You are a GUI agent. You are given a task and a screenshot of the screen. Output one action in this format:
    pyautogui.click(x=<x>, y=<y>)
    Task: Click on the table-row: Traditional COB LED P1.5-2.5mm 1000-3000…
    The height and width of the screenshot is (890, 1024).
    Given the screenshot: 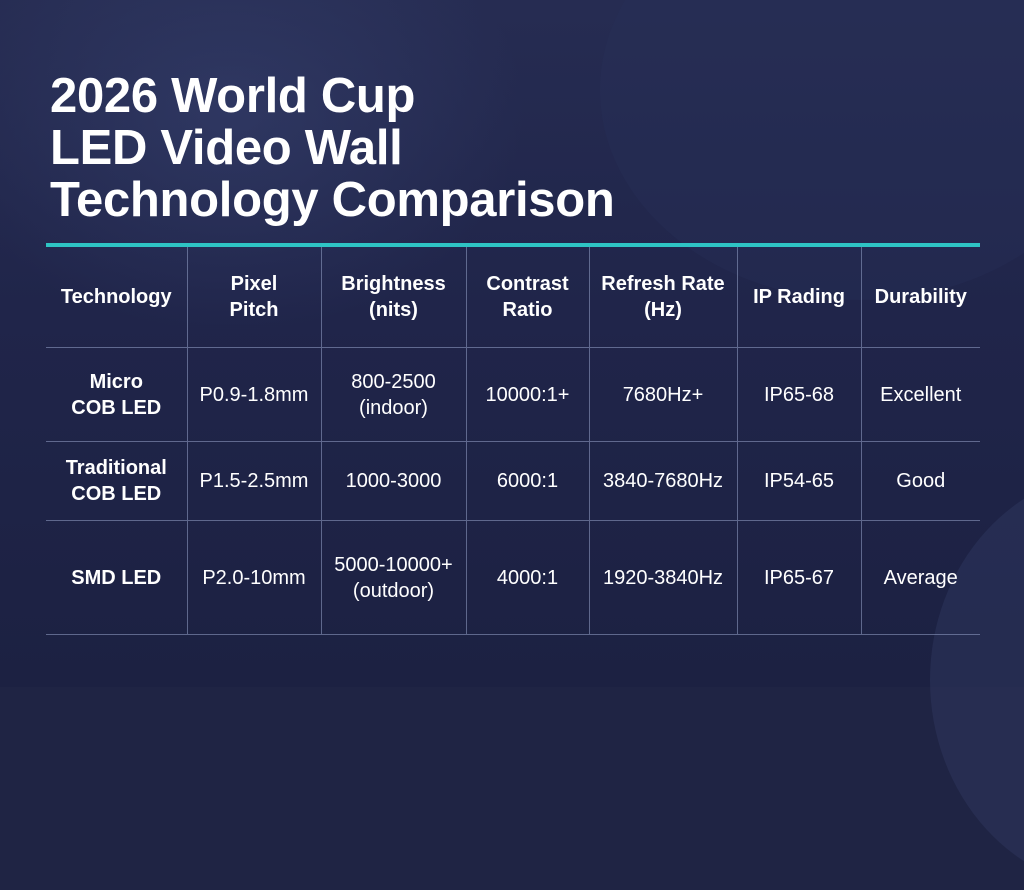 What is the action you would take?
    pyautogui.click(x=513, y=481)
    